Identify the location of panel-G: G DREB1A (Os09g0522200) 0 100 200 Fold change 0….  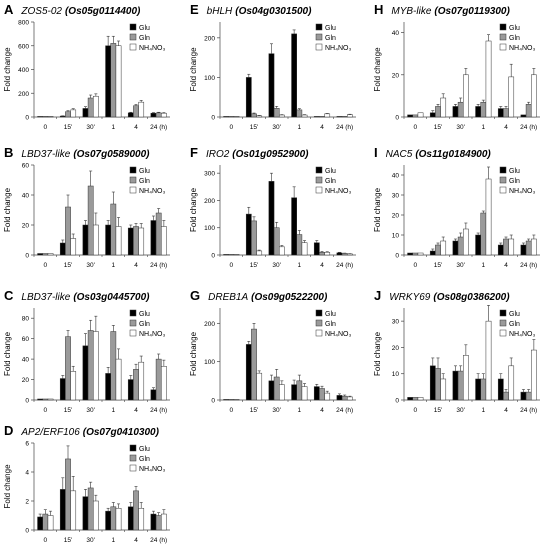
(272, 351).